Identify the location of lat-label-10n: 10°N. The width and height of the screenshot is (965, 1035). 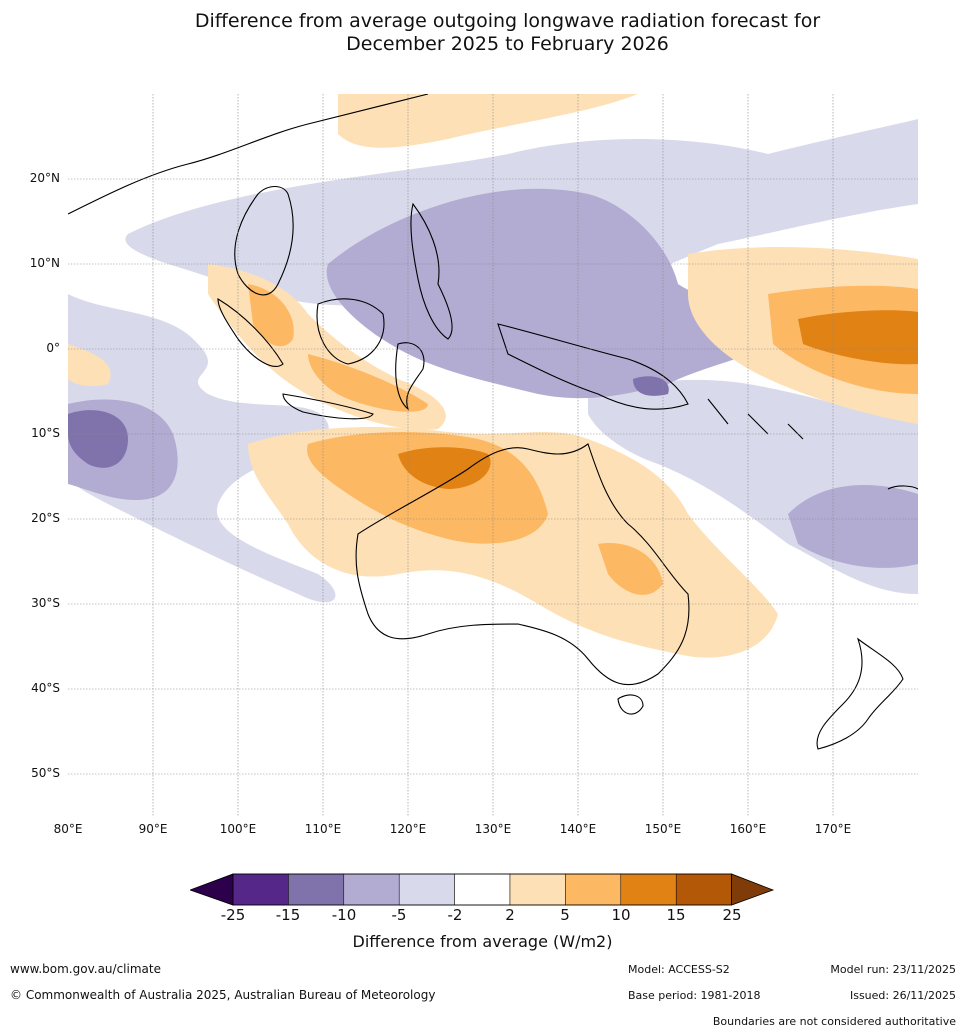
(44, 263).